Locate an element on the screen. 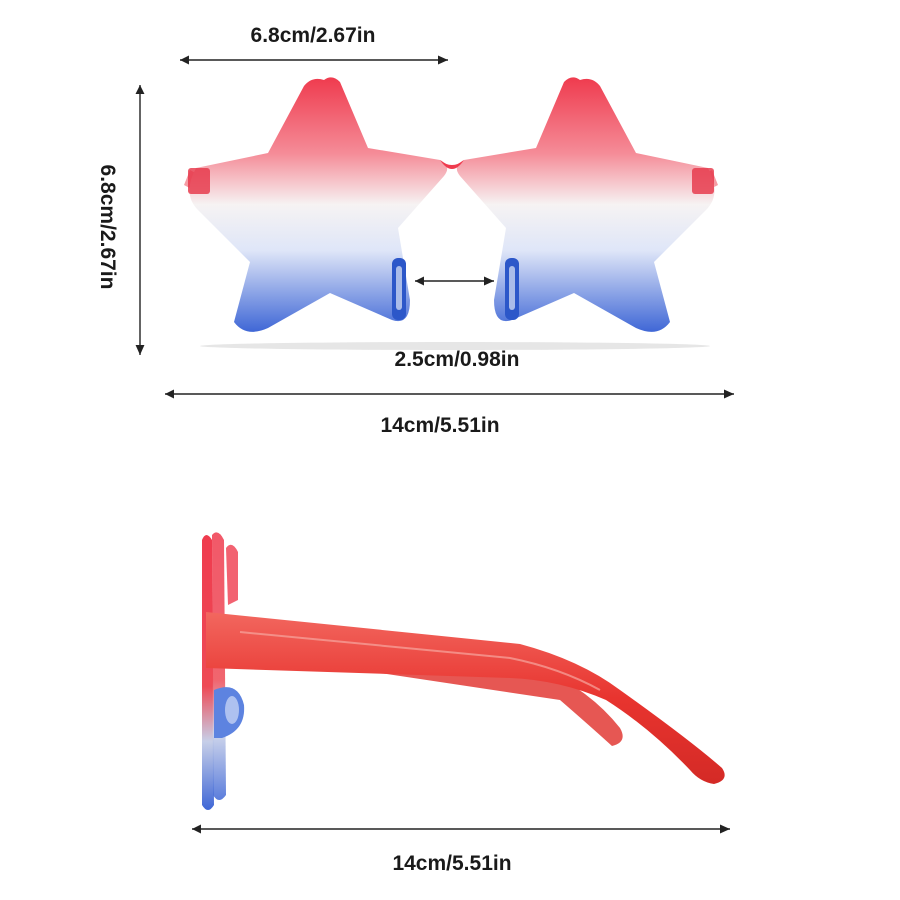  left-star-lens is located at coordinates (318, 204).